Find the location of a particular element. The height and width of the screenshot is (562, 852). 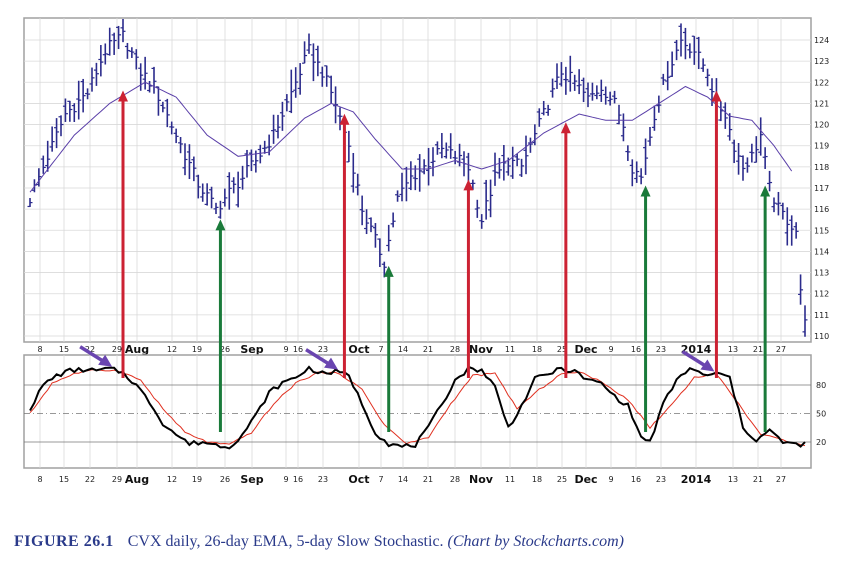

stochastic-x-tick-label: 29 is located at coordinates (117, 479).